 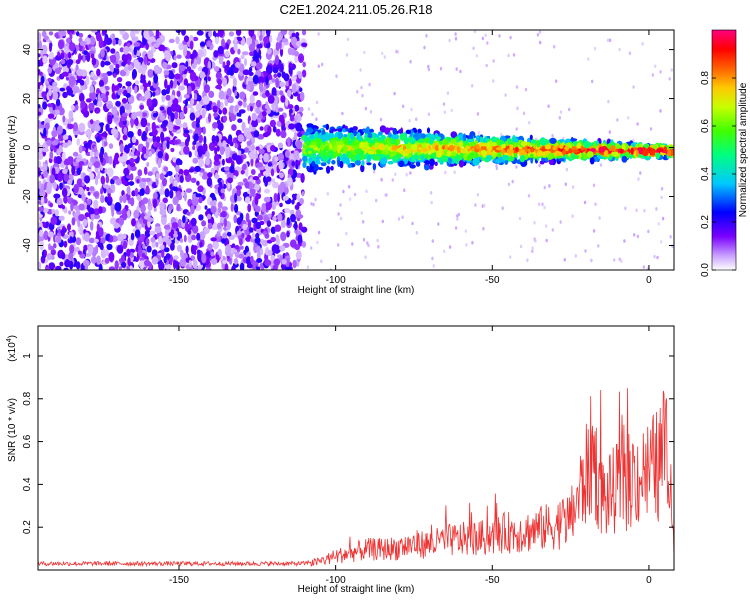 What do you see at coordinates (724, 150) in the screenshot?
I see `colorbar-gradient` at bounding box center [724, 150].